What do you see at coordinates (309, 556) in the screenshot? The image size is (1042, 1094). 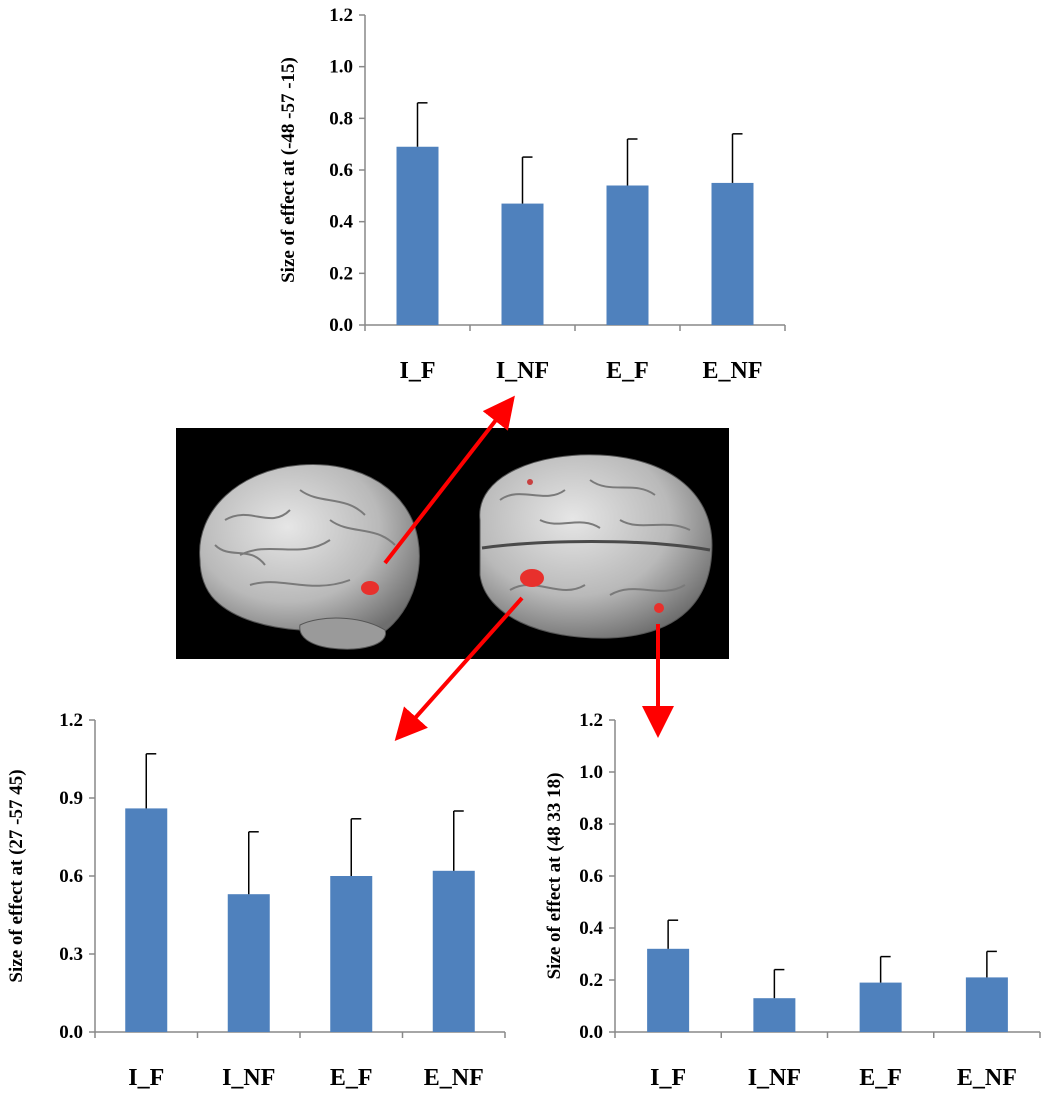 I see `brain-left-view` at bounding box center [309, 556].